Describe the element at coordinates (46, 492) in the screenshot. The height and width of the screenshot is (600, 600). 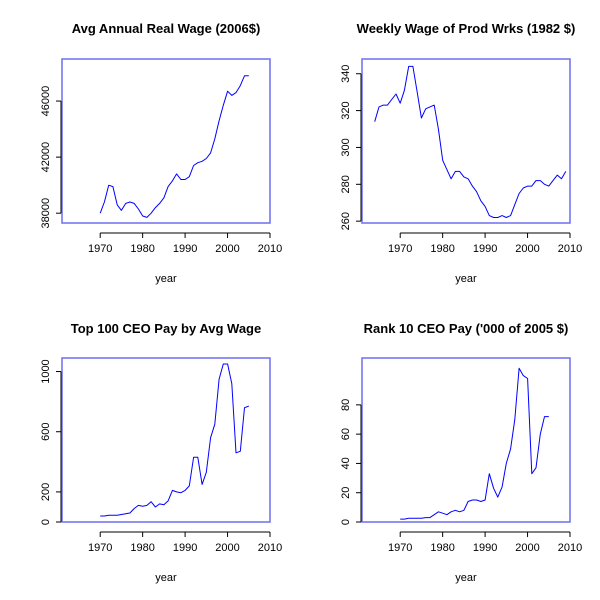
I see `y-tick-label: 200` at that location.